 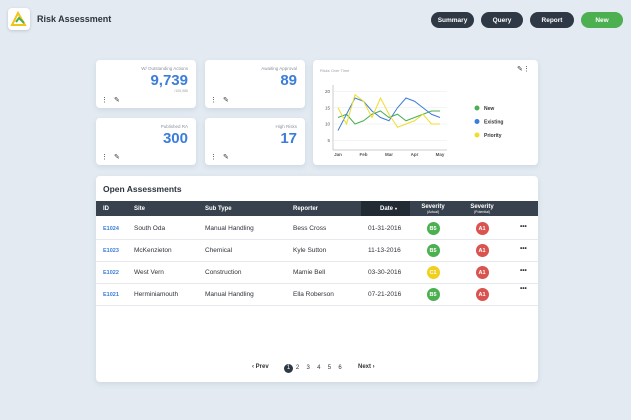 I want to click on kpi-label: Awaiting Approval, so click(x=279, y=68).